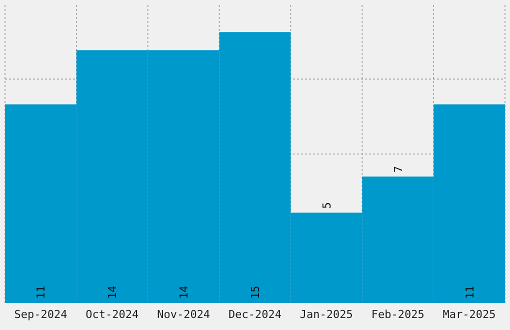  Describe the element at coordinates (398, 169) in the screenshot. I see `data-label: 7` at that location.